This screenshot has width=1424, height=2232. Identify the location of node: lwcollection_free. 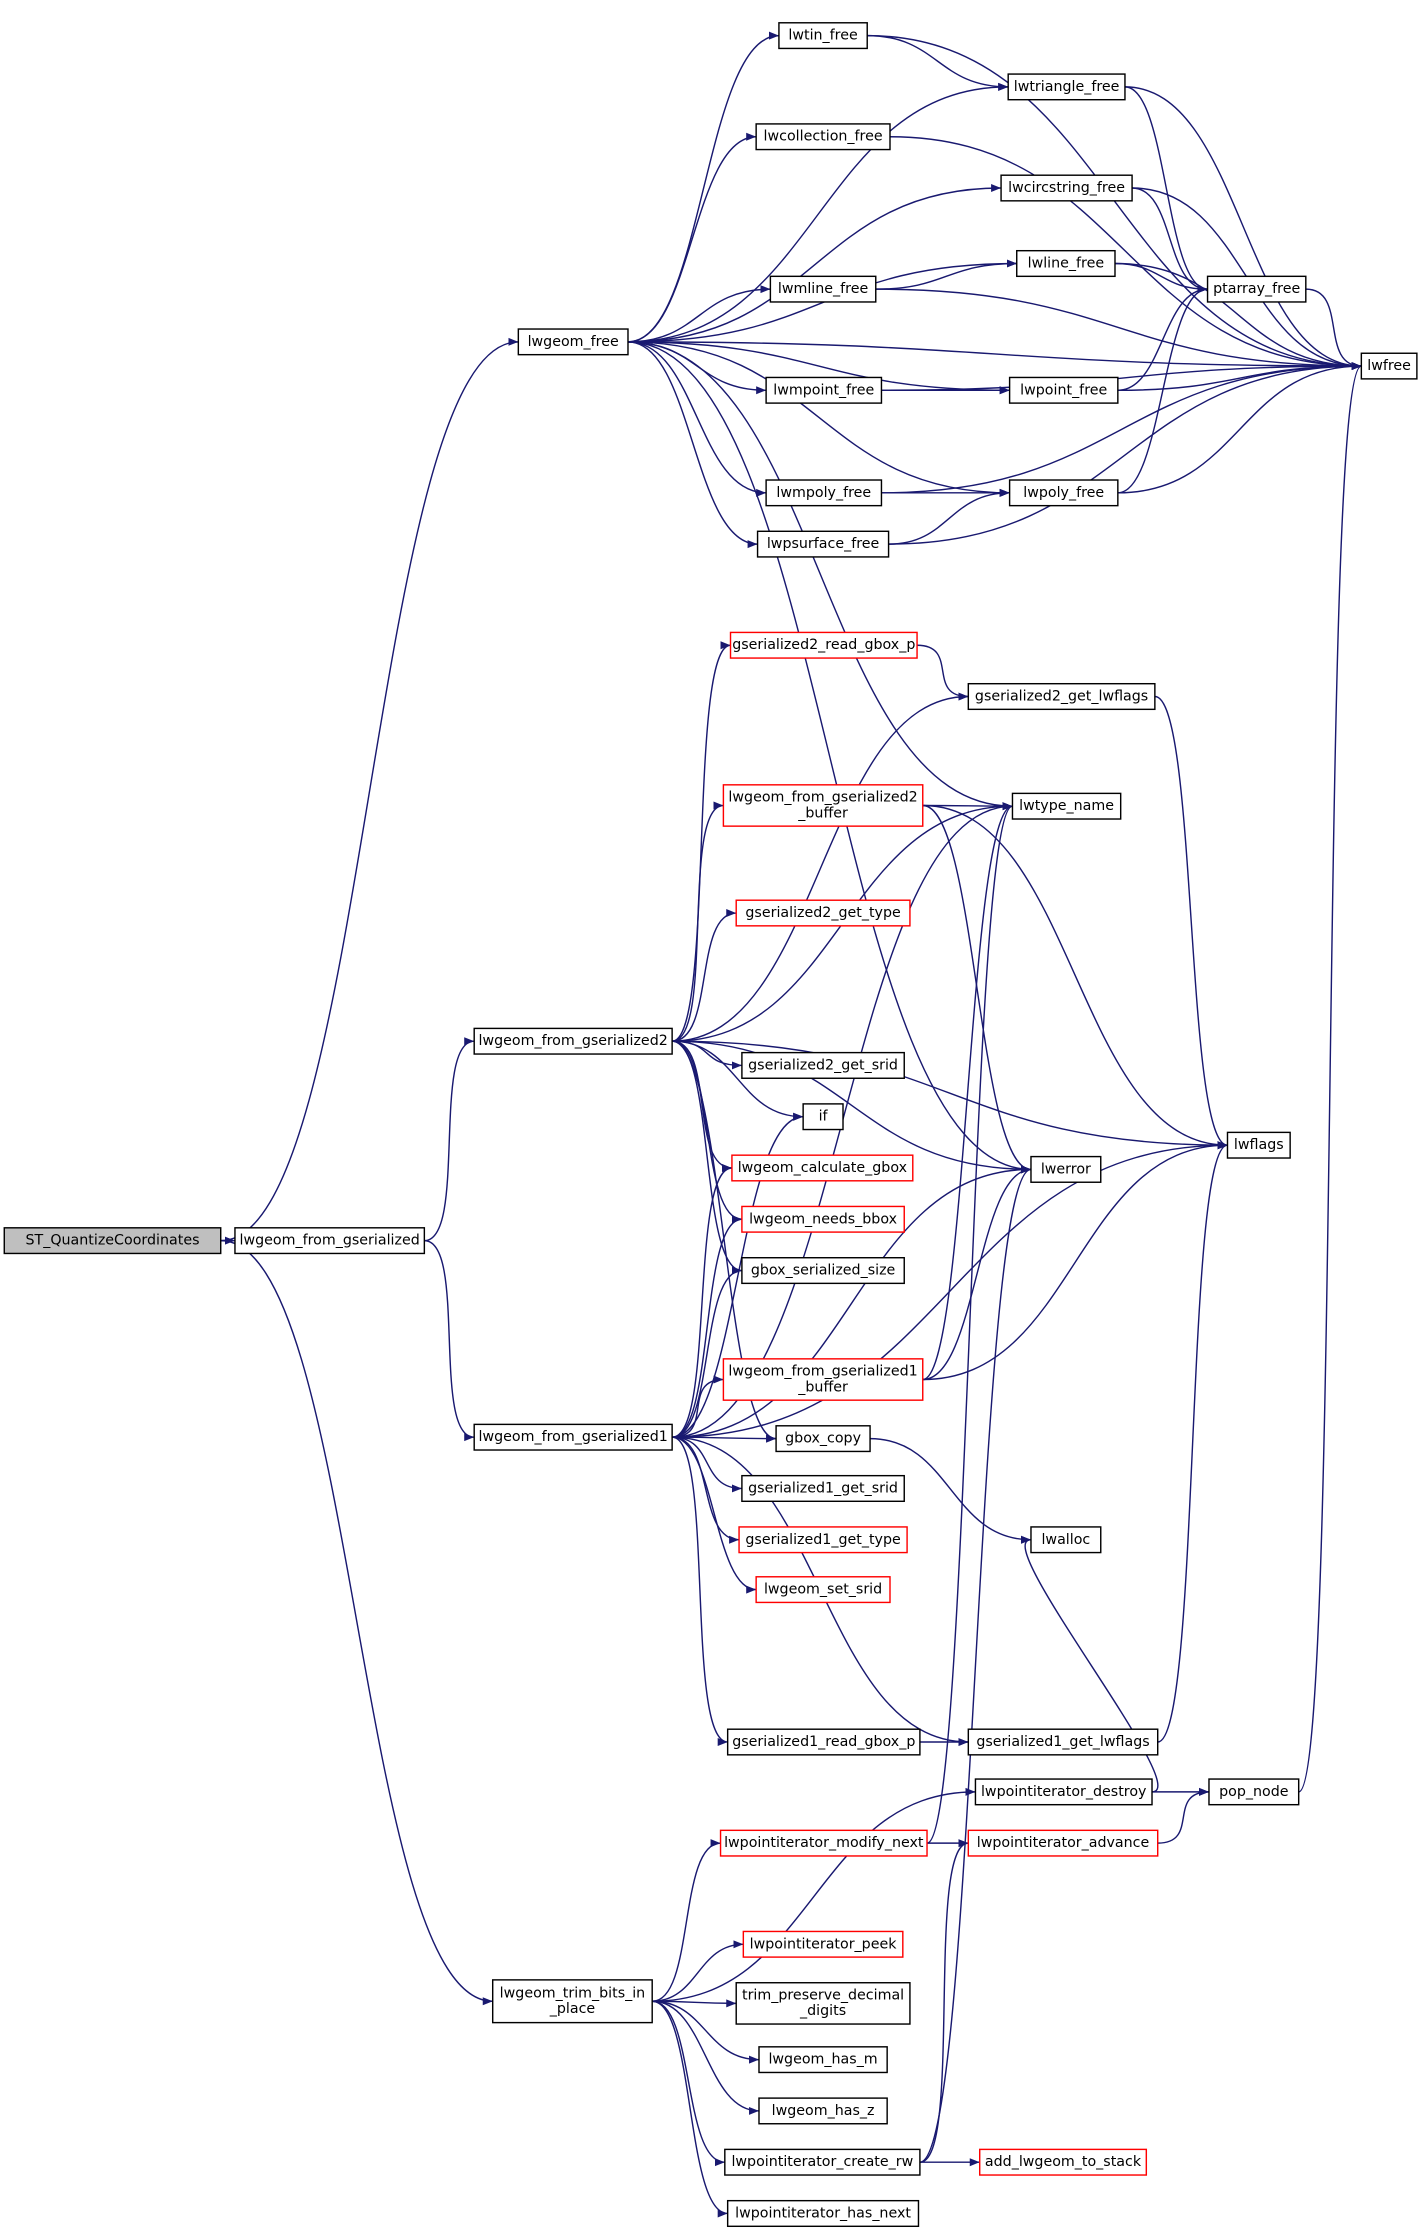
(823, 137).